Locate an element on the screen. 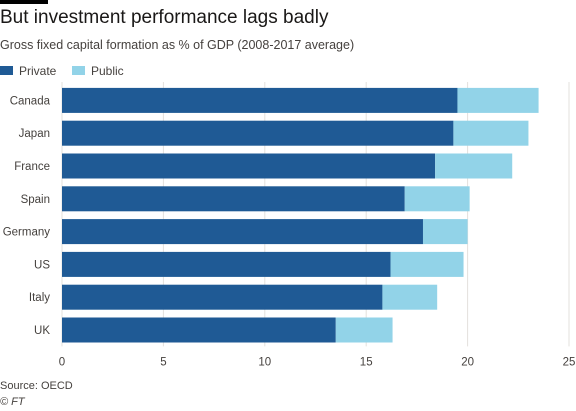 This screenshot has width=576, height=411. category-label: UK is located at coordinates (42, 331).